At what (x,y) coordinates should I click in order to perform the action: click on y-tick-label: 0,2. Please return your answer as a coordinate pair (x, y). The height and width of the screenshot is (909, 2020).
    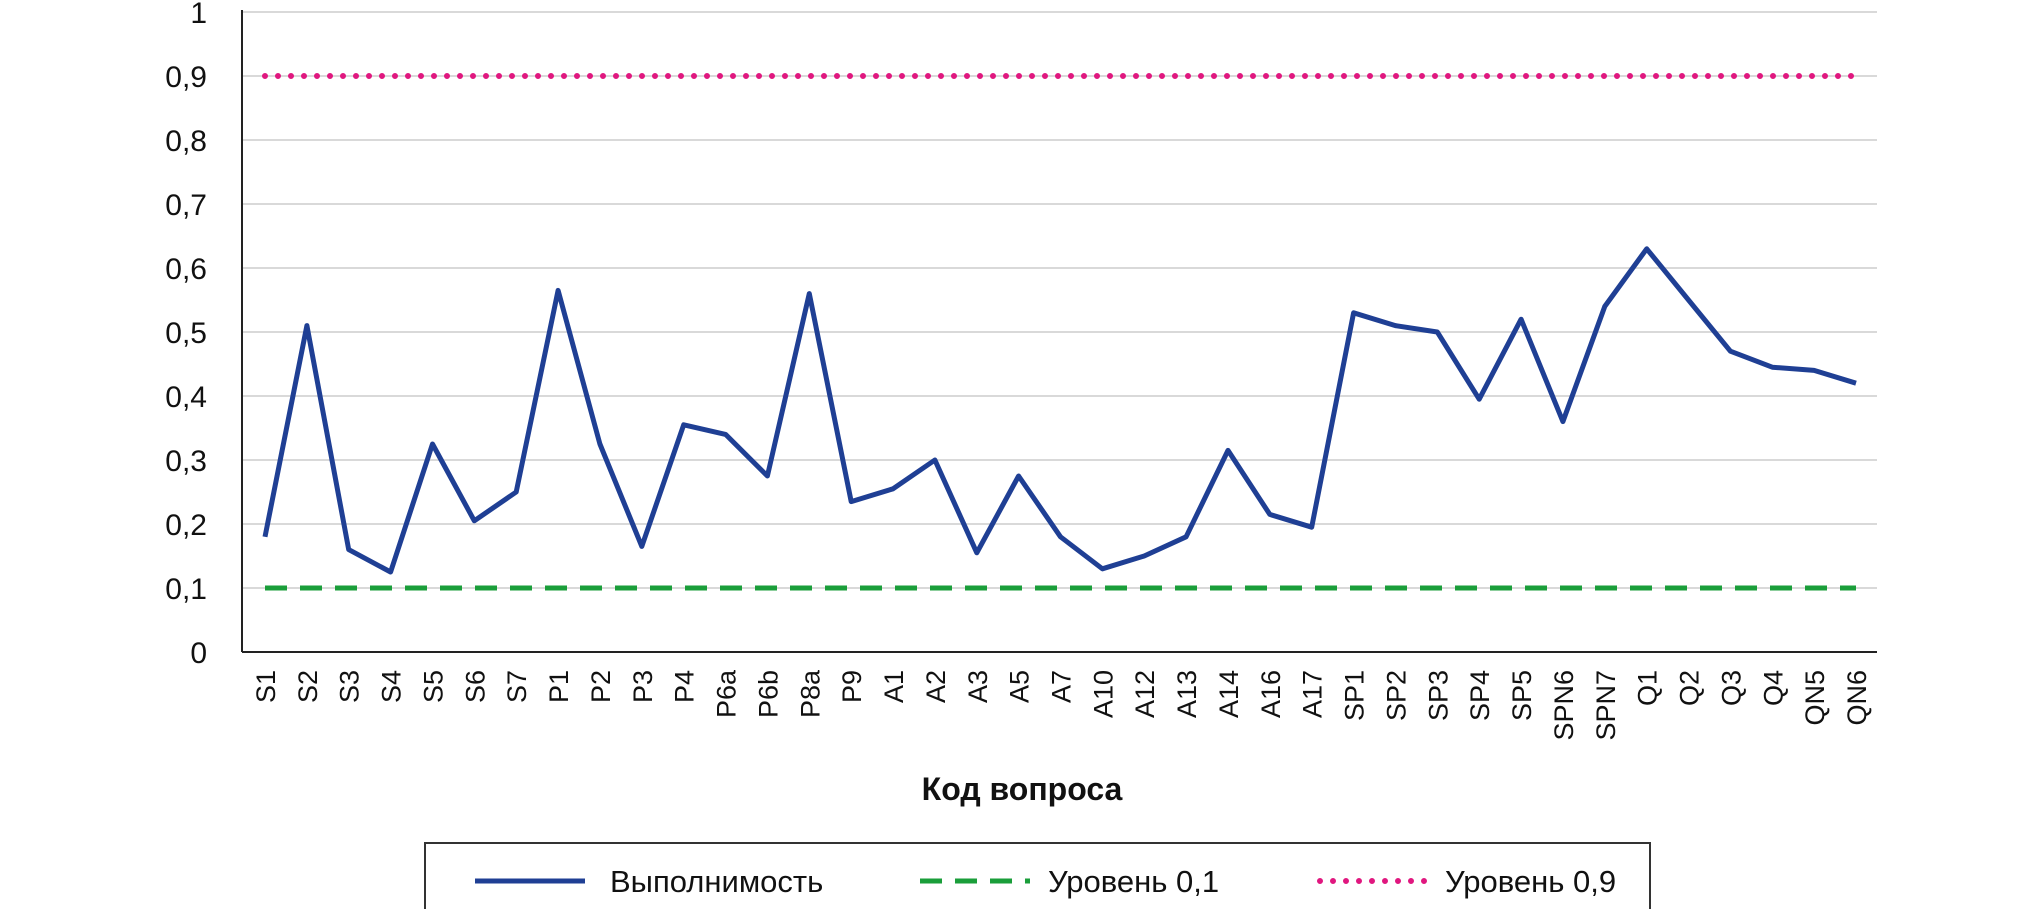
    Looking at the image, I should click on (186, 525).